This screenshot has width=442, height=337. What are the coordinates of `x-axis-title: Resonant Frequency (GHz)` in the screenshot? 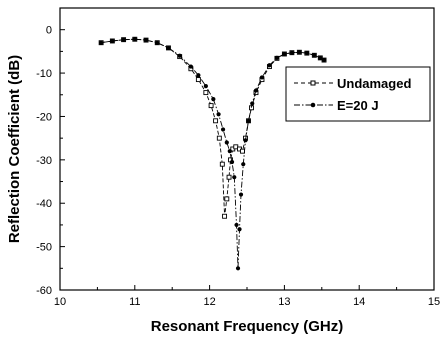 It's located at (247, 326).